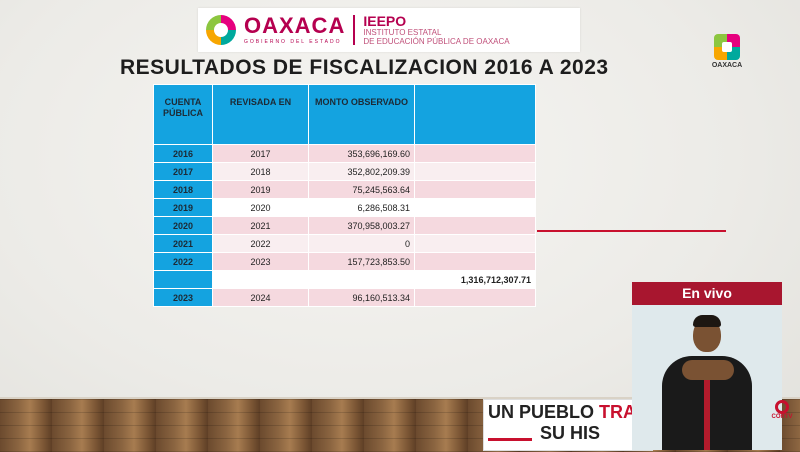 The height and width of the screenshot is (452, 800). Describe the element at coordinates (260, 279) in the screenshot. I see `cell-revisada` at that location.